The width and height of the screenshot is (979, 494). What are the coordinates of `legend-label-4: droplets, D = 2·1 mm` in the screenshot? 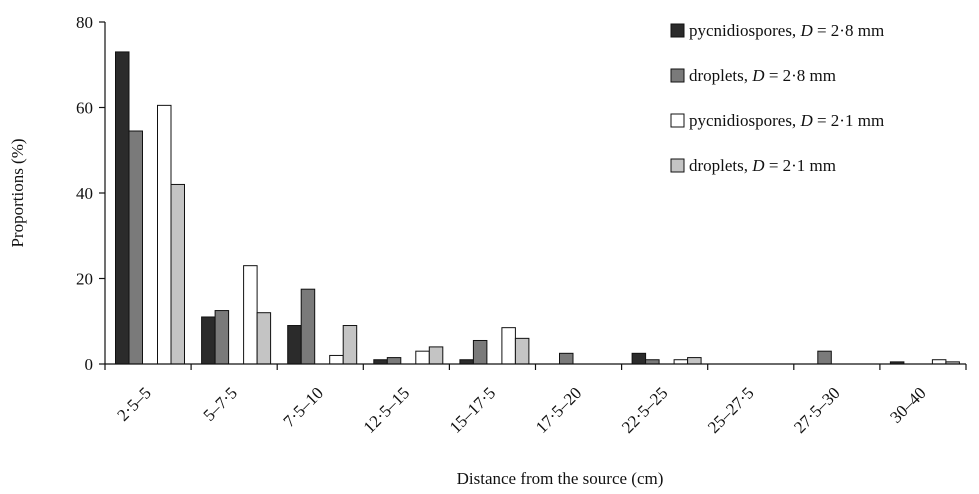 It's located at (762, 165).